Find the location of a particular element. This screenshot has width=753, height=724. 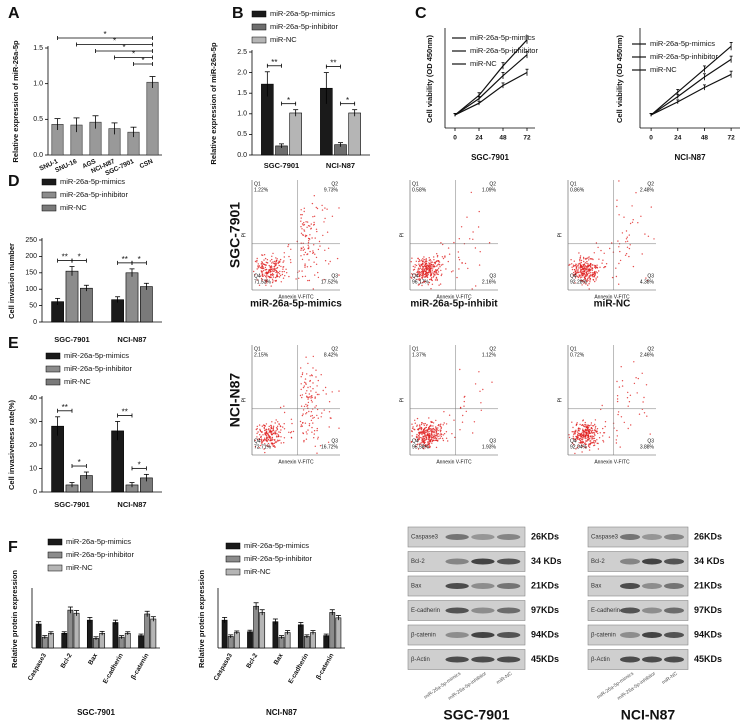

quadrant-name: Q2 is located at coordinates (492, 184).